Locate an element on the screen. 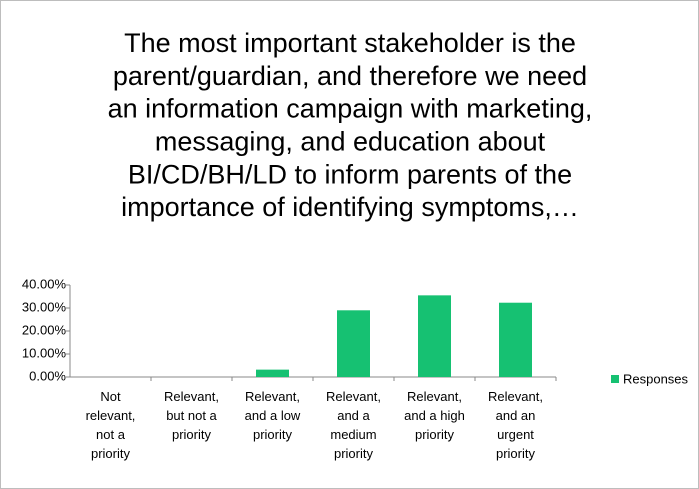 This screenshot has height=489, width=699. chart-title-line: parent/guardian, and therefore we need is located at coordinates (350, 76).